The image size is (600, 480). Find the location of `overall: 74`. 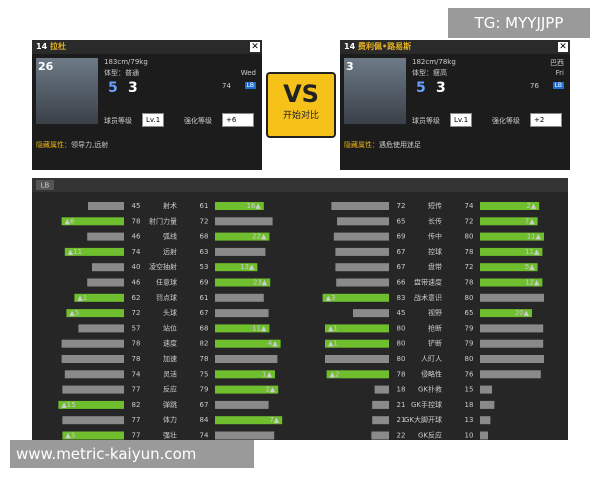

overall: 74 is located at coordinates (226, 86).